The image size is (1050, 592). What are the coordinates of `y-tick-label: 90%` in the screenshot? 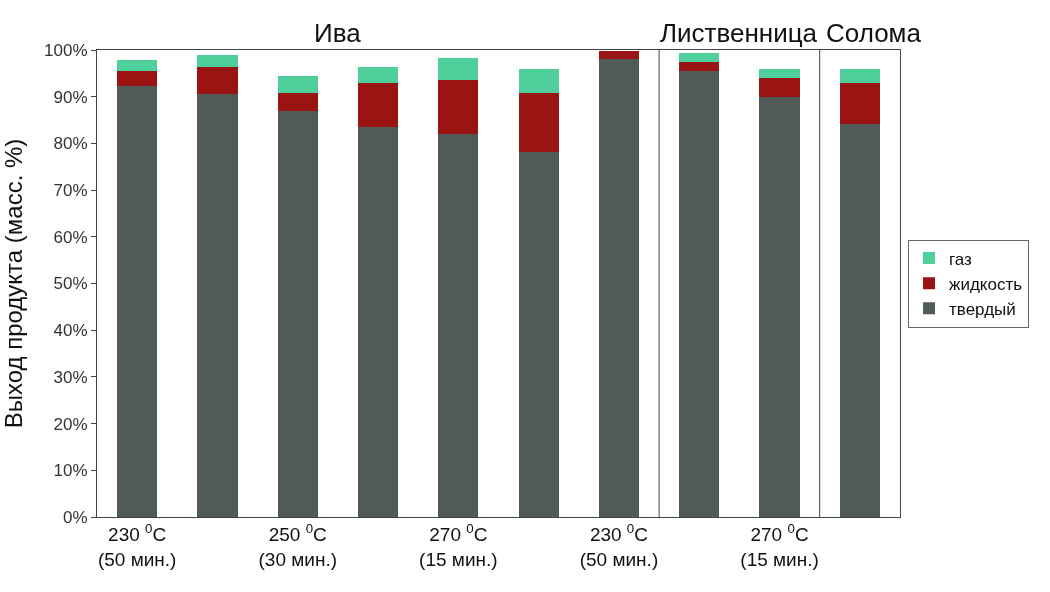 It's located at (70, 97).